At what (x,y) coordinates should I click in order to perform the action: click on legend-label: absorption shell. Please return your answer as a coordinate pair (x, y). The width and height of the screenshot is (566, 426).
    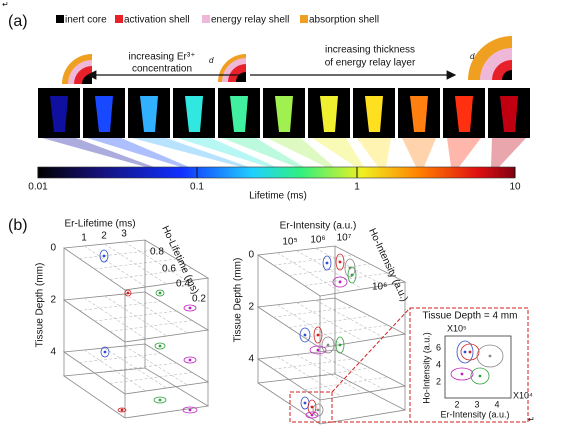
    Looking at the image, I should click on (344, 20).